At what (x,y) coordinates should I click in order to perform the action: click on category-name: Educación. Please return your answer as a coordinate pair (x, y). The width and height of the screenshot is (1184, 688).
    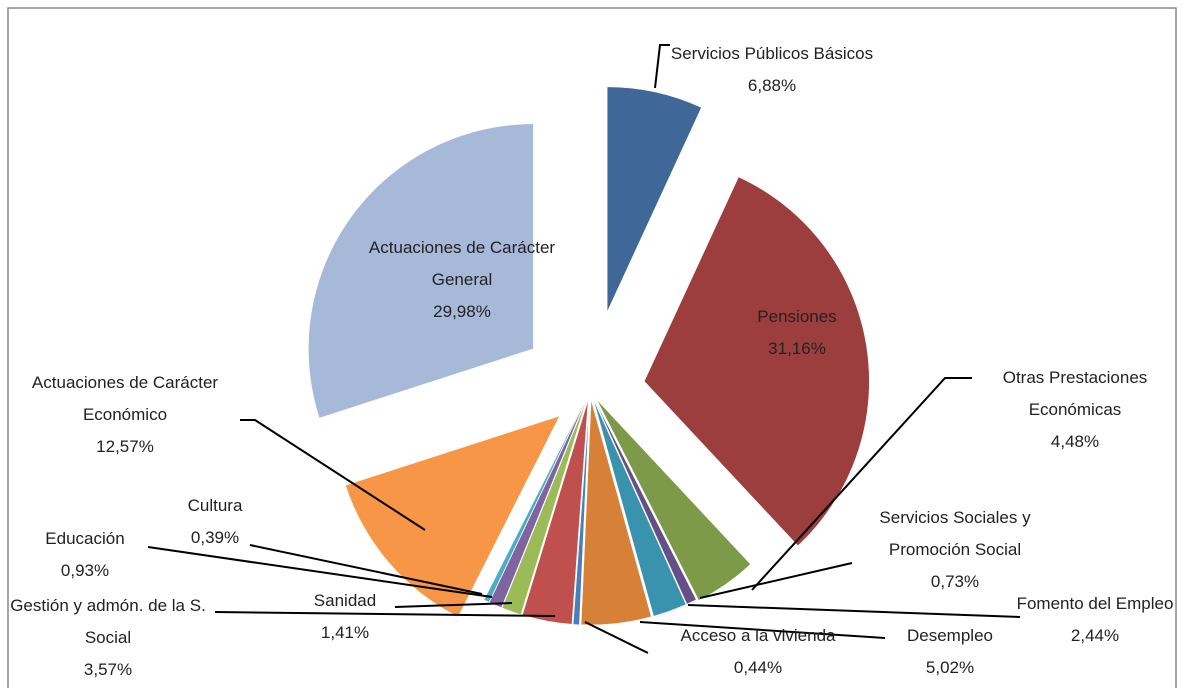
    Looking at the image, I should click on (85, 538).